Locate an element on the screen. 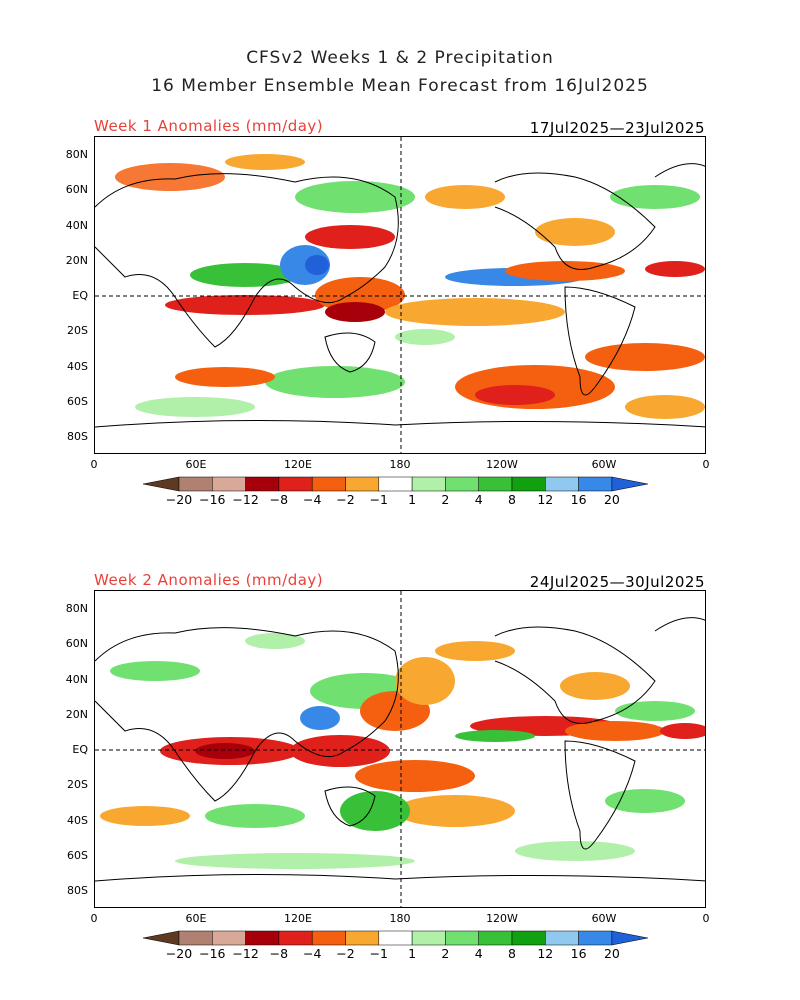 This screenshot has width=800, height=1000. week2-panel-label: Week 2 Anomalies (mm/day) is located at coordinates (209, 580).